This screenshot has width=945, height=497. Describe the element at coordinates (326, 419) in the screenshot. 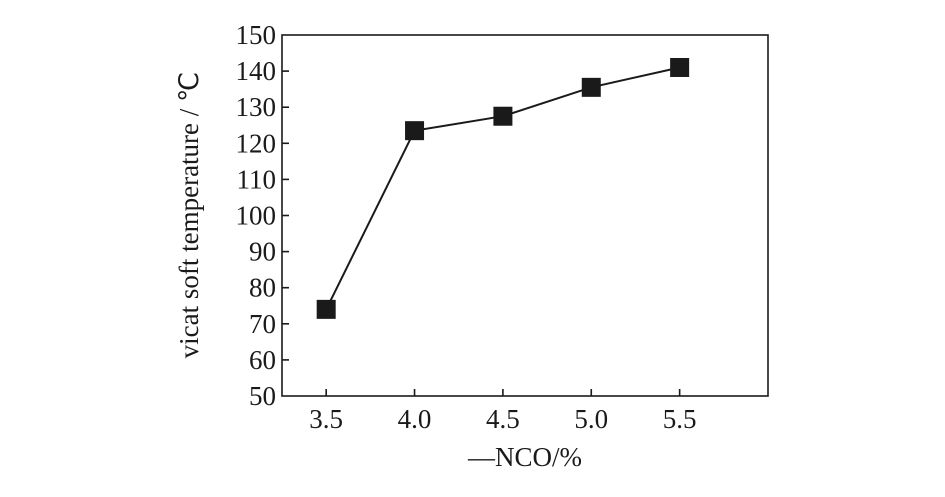

I see `x-tick-label: 3.5` at that location.